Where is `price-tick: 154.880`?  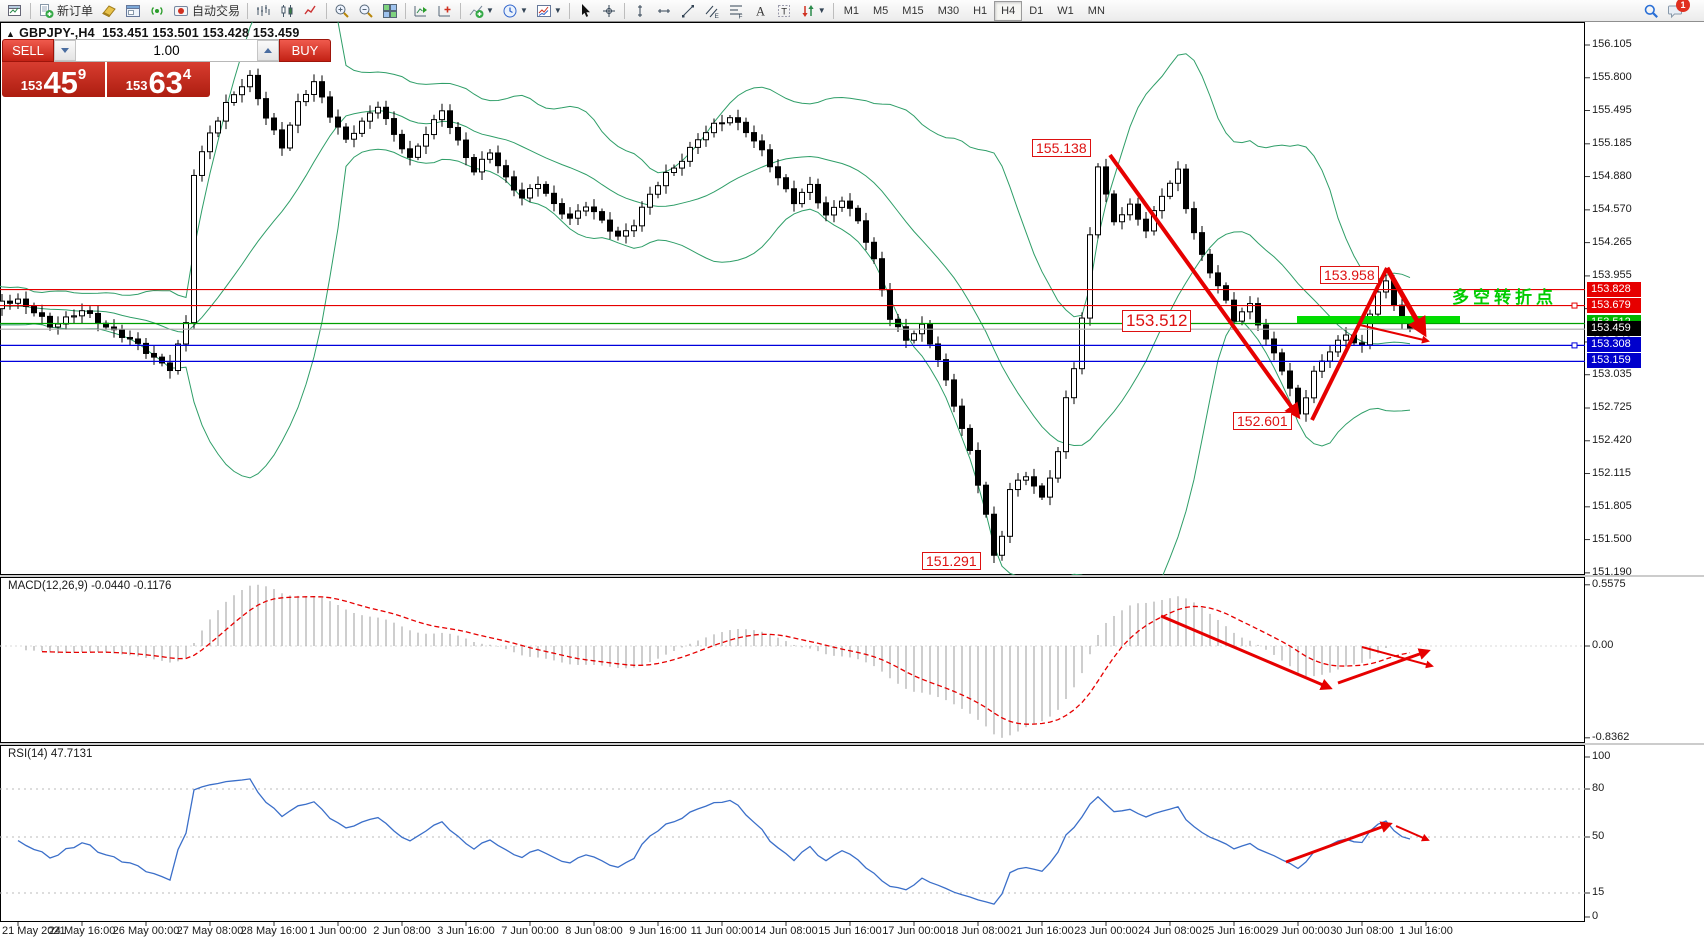 price-tick: 154.880 is located at coordinates (1612, 175).